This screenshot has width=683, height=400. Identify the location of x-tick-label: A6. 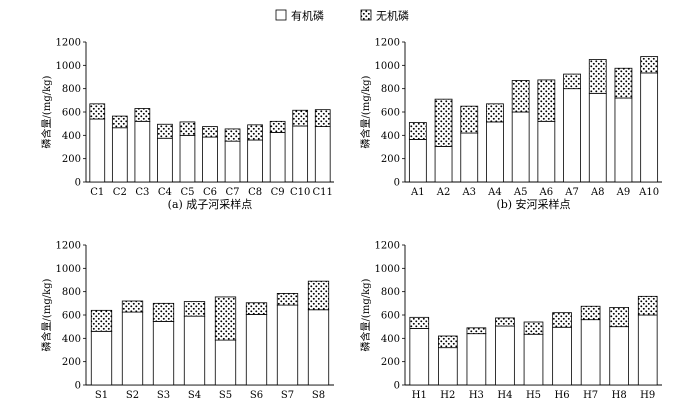
(546, 192).